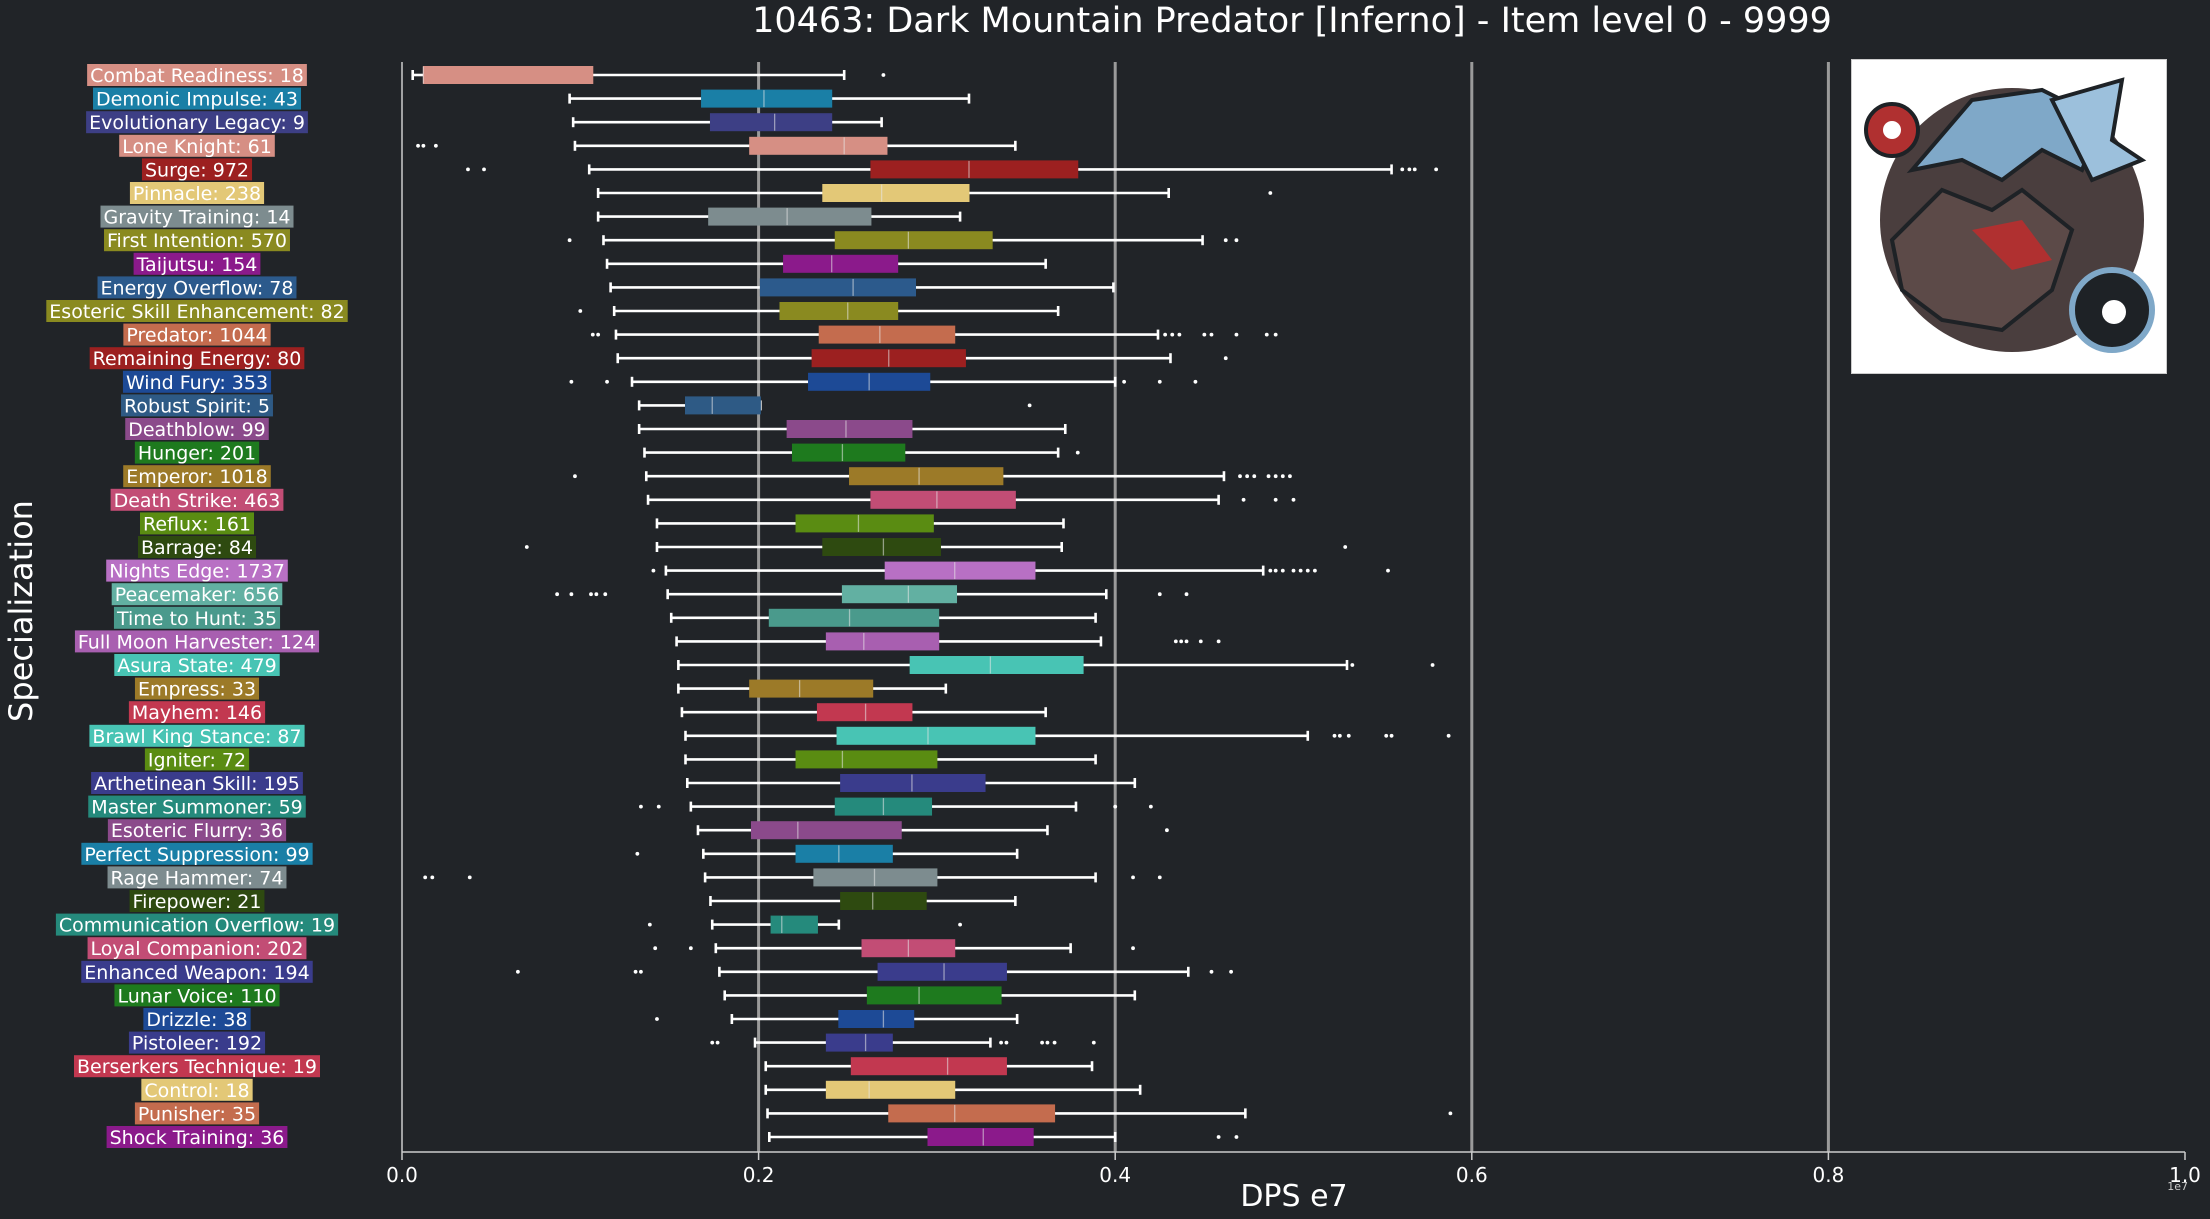 This screenshot has width=2210, height=1219. I want to click on y-tick-label-text: Pistoleer: 192, so click(197, 1044).